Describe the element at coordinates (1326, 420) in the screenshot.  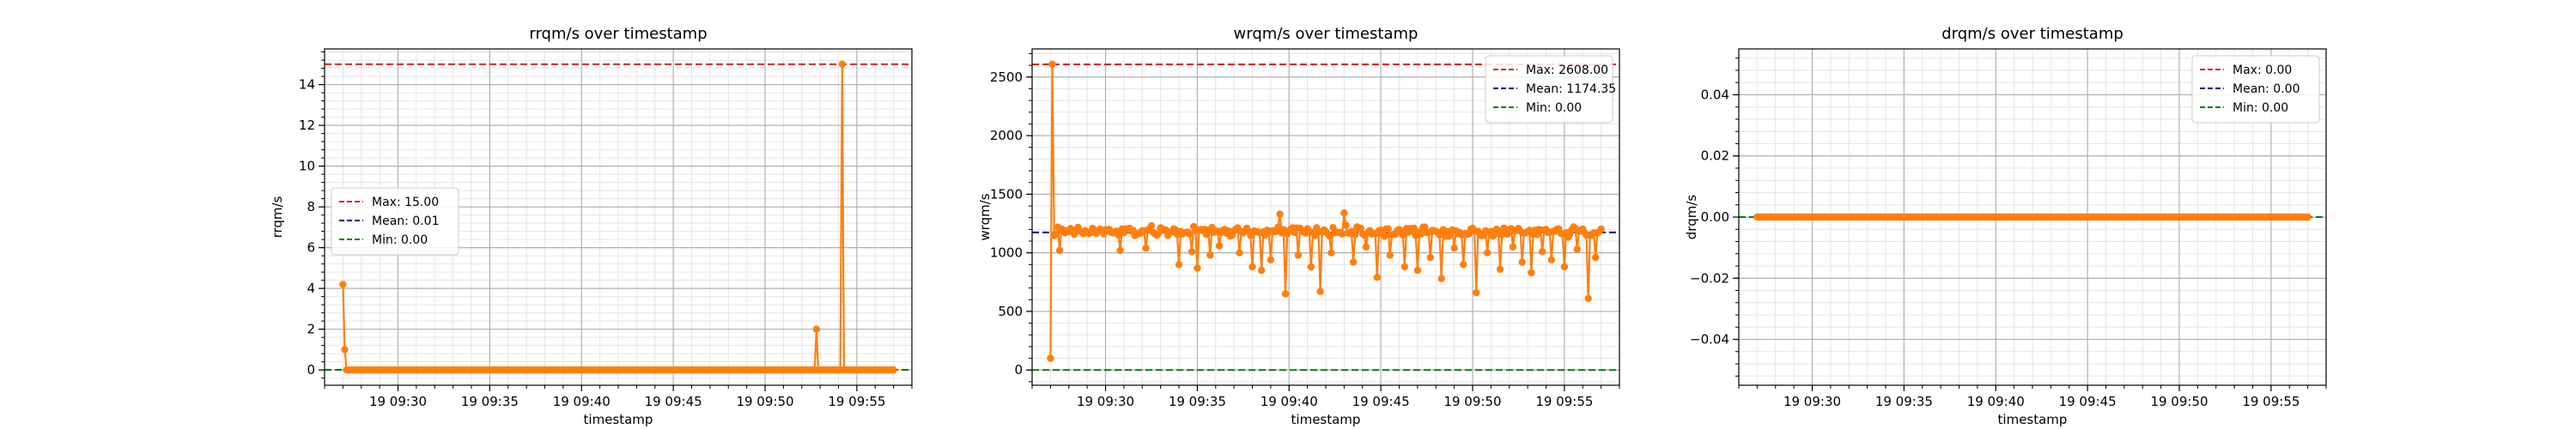
I see `x-axis-label: timestamp` at that location.